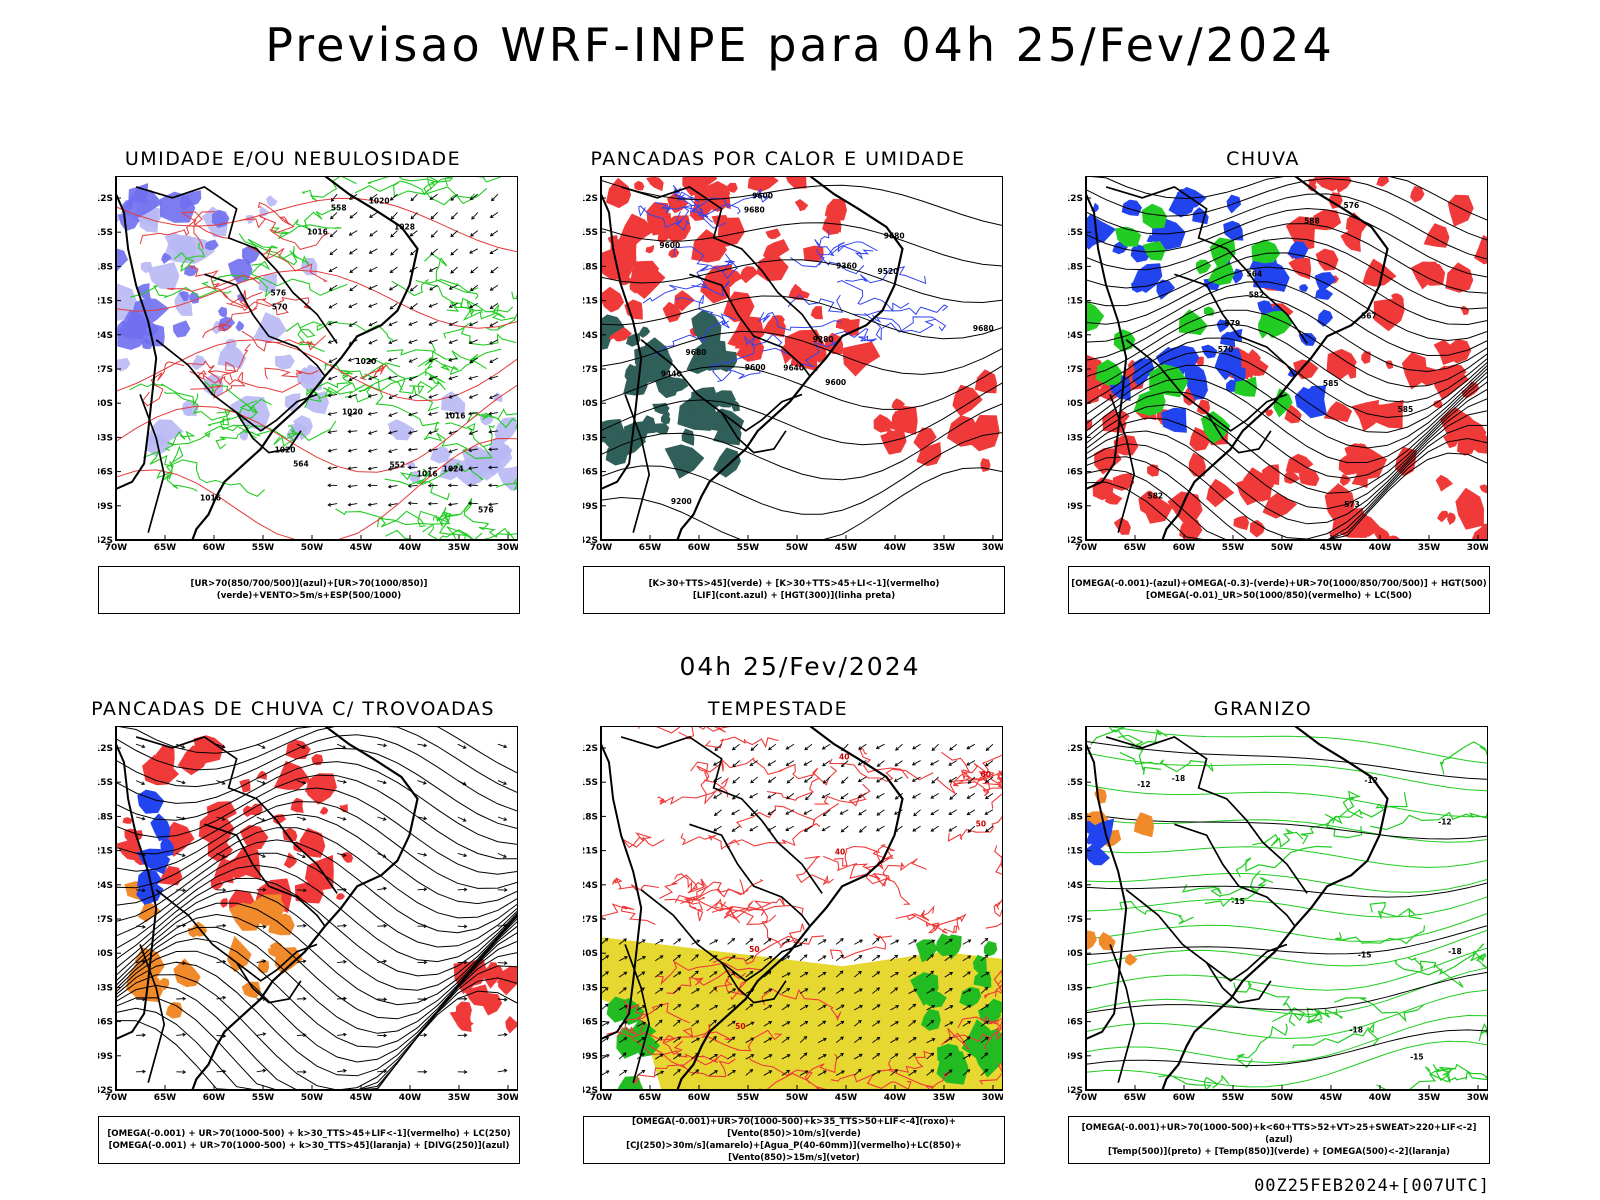  What do you see at coordinates (105, 886) in the screenshot?
I see `lat-tick-label: 24S` at bounding box center [105, 886].